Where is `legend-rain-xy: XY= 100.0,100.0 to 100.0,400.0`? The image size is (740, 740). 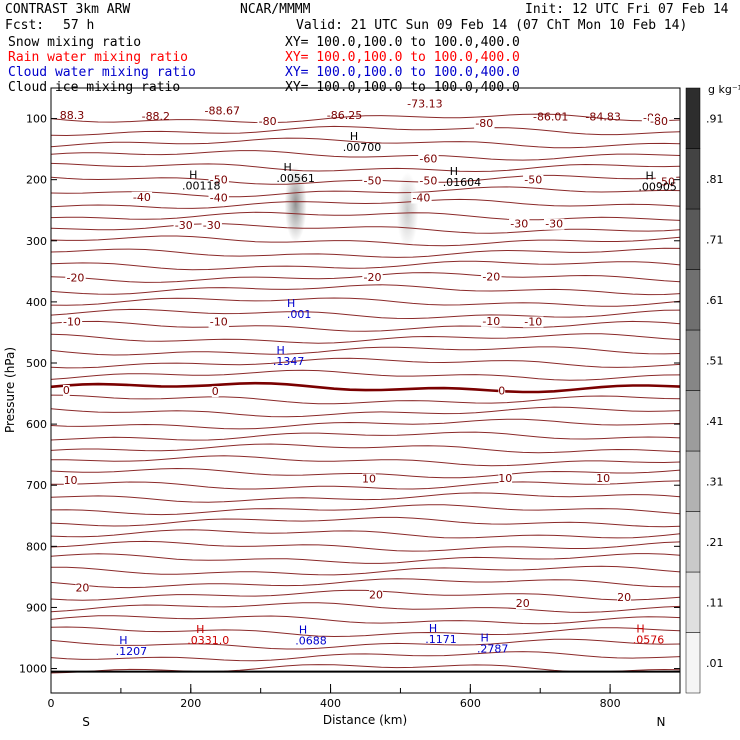
legend-rain-xy: XY= 100.0,100.0 to 100.0,400.0 is located at coordinates (402, 57).